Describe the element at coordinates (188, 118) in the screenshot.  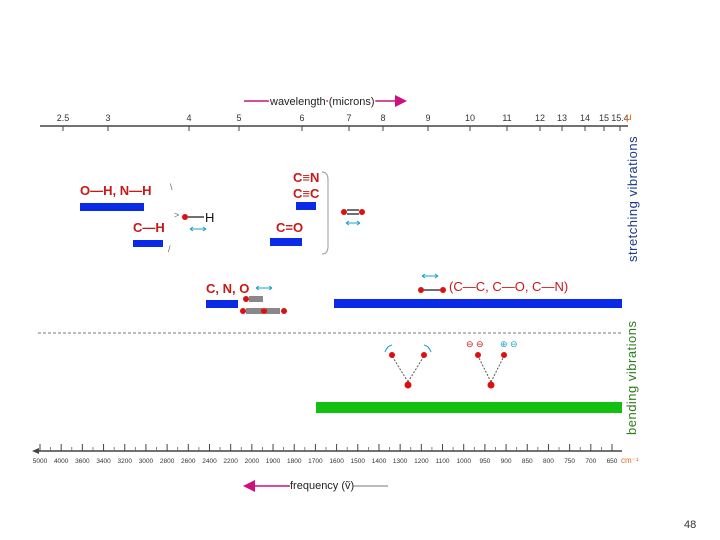
I see `wavelength-tick-label: 4` at that location.